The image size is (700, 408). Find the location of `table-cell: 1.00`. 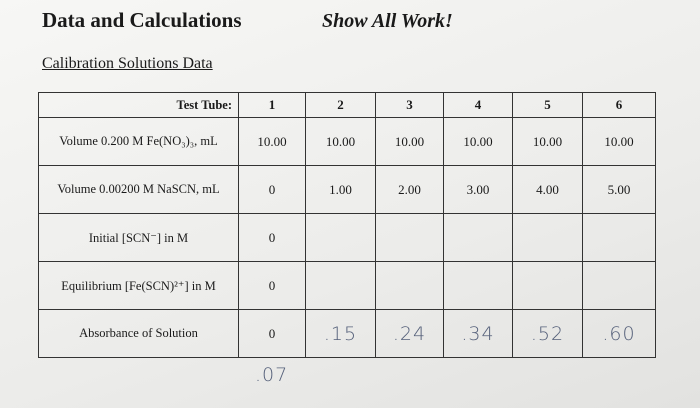

table-cell: 1.00 is located at coordinates (340, 189).